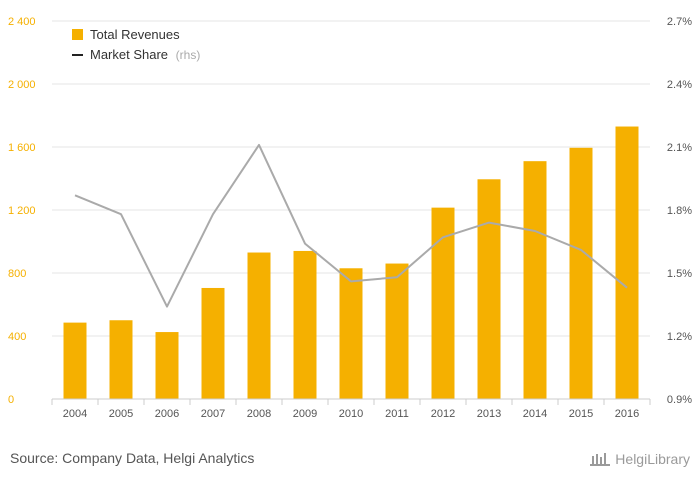 This screenshot has width=700, height=483. What do you see at coordinates (17, 337) in the screenshot?
I see `left-tick-label: 400` at bounding box center [17, 337].